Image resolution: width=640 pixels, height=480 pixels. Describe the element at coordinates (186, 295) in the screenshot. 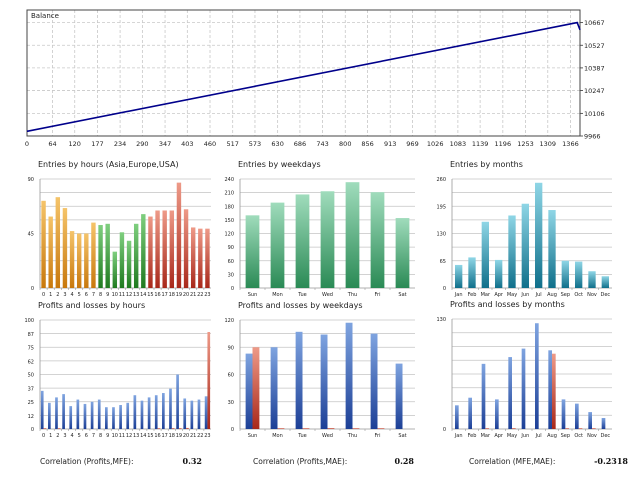

I see `x-tick-label: 20` at that location.